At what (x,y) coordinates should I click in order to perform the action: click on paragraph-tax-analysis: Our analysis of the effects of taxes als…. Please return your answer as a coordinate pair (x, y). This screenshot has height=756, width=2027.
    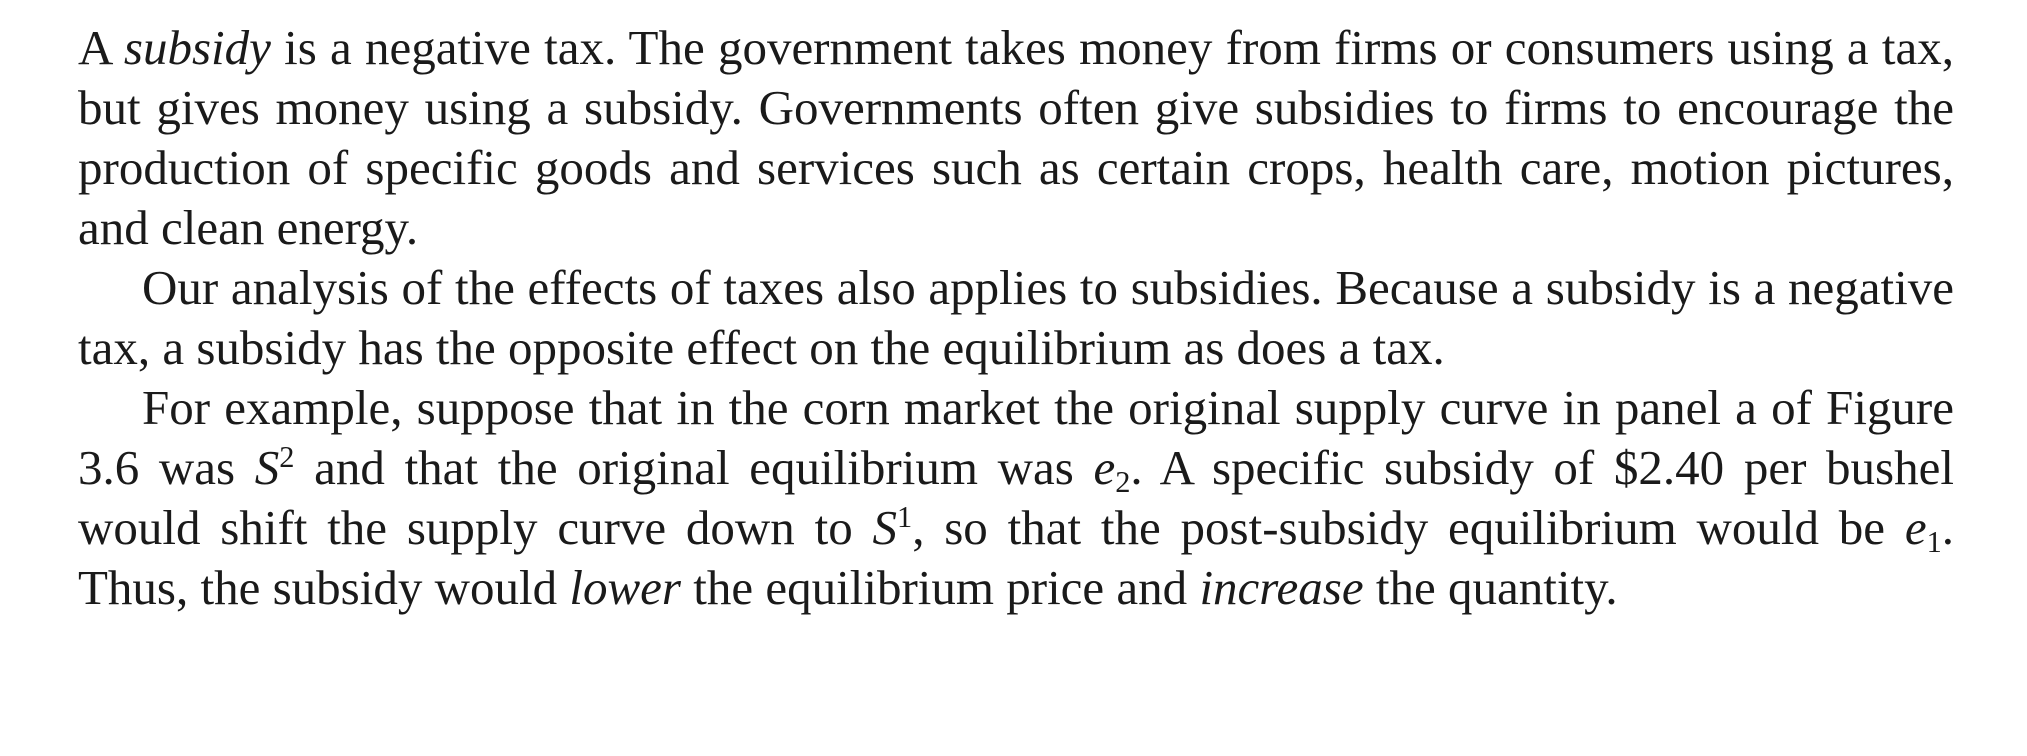
    Looking at the image, I should click on (1016, 318).